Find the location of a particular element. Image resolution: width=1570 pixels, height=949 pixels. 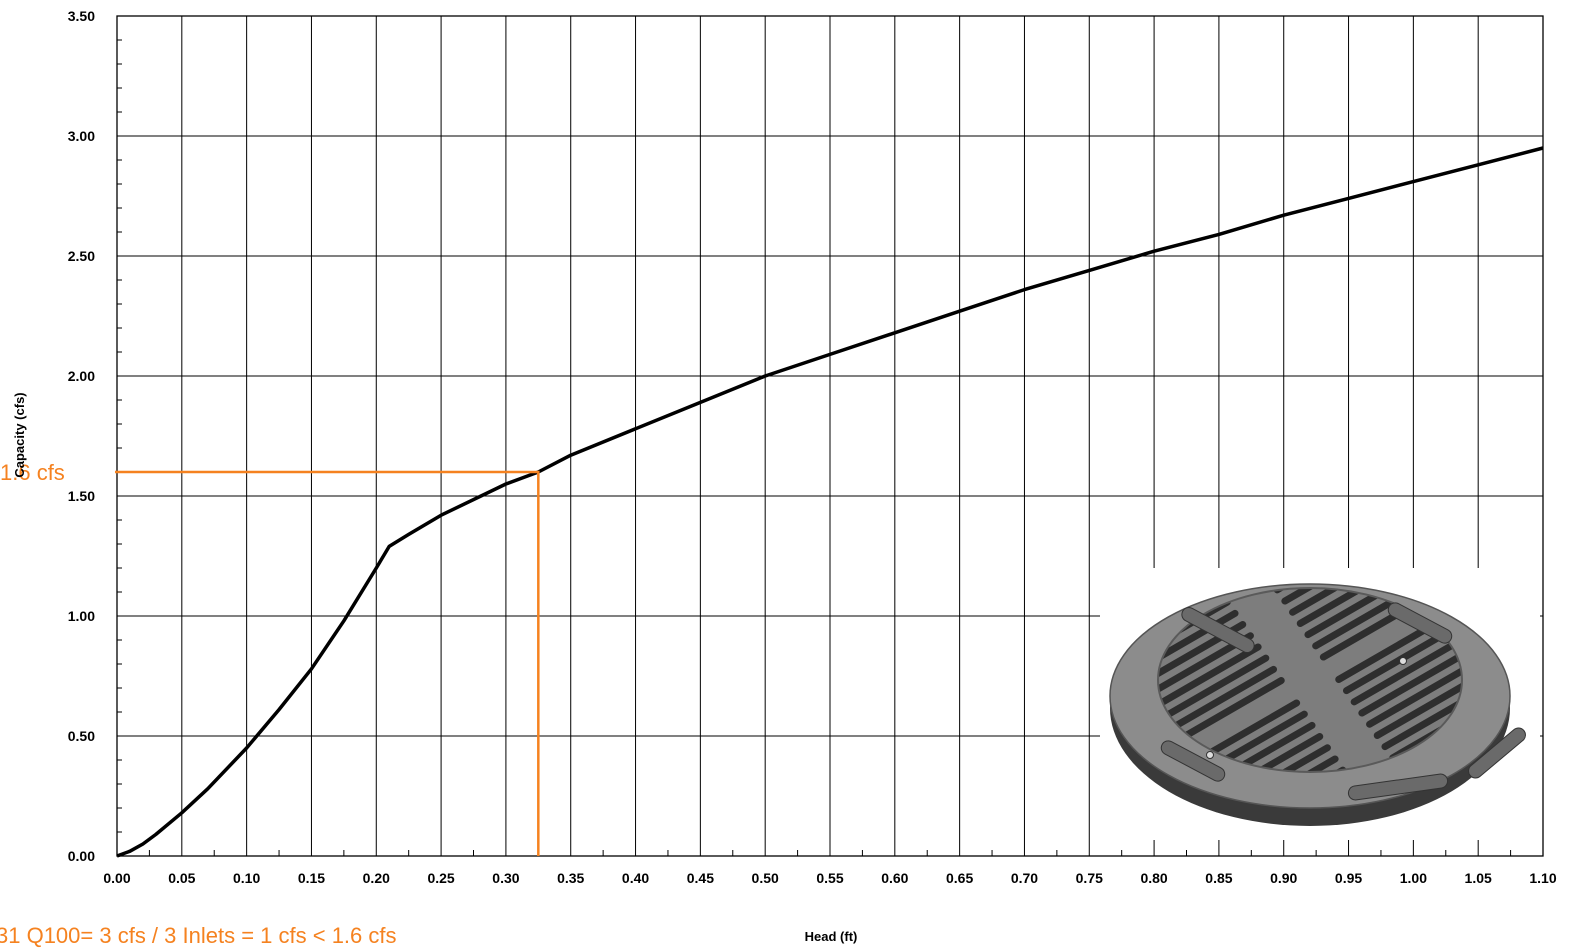

x-tick-label: 0.55 is located at coordinates (829, 878).